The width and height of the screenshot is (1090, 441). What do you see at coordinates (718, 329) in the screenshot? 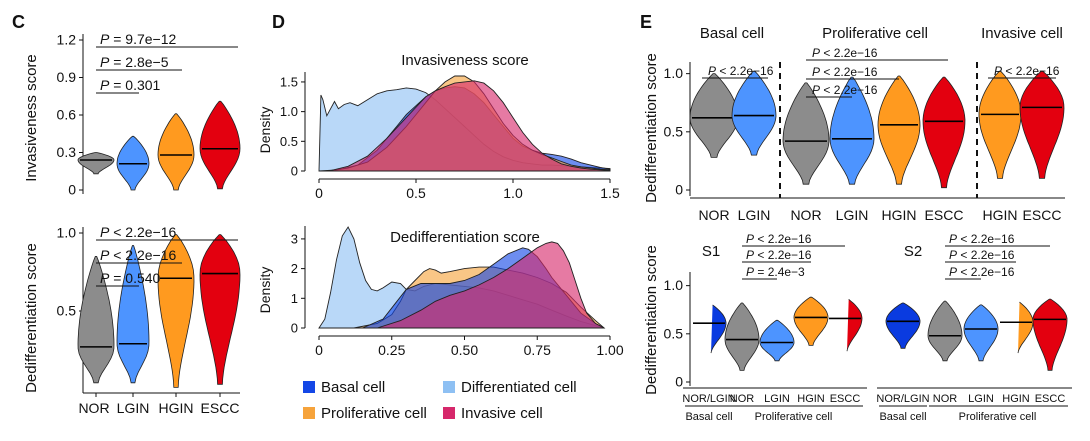
I see `violin-nor-lgin` at bounding box center [718, 329].